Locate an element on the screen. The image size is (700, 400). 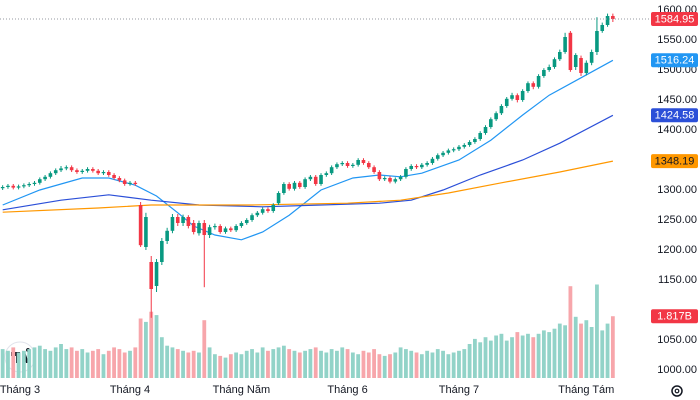
y-tick-label: 1300.00 is located at coordinates (677, 190).